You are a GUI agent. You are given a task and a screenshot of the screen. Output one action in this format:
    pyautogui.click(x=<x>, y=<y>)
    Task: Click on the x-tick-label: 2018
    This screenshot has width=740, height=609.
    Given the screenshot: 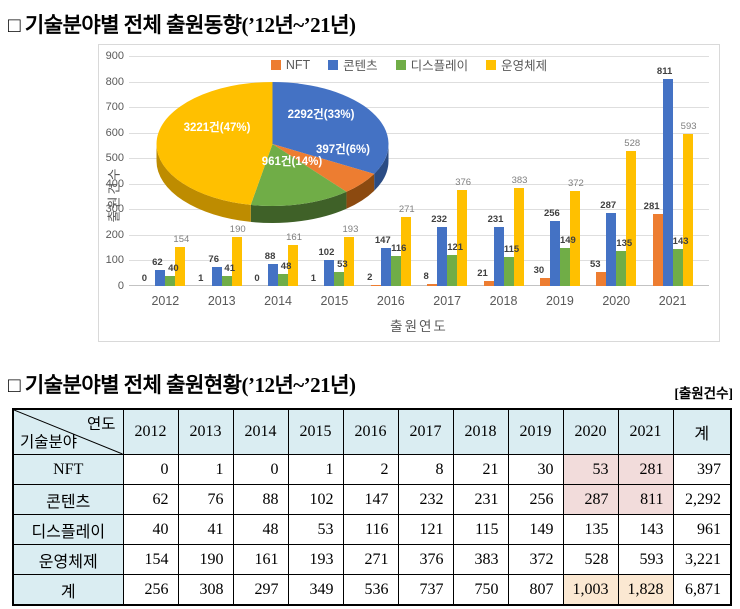 What is the action you would take?
    pyautogui.click(x=503, y=301)
    